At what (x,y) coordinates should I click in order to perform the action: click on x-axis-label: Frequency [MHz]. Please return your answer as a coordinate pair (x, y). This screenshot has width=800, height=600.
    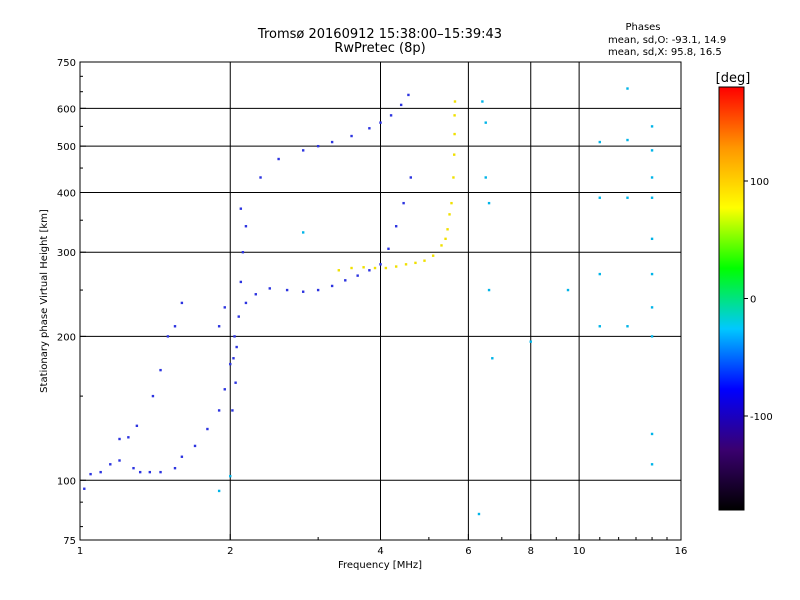
    Looking at the image, I should click on (380, 565).